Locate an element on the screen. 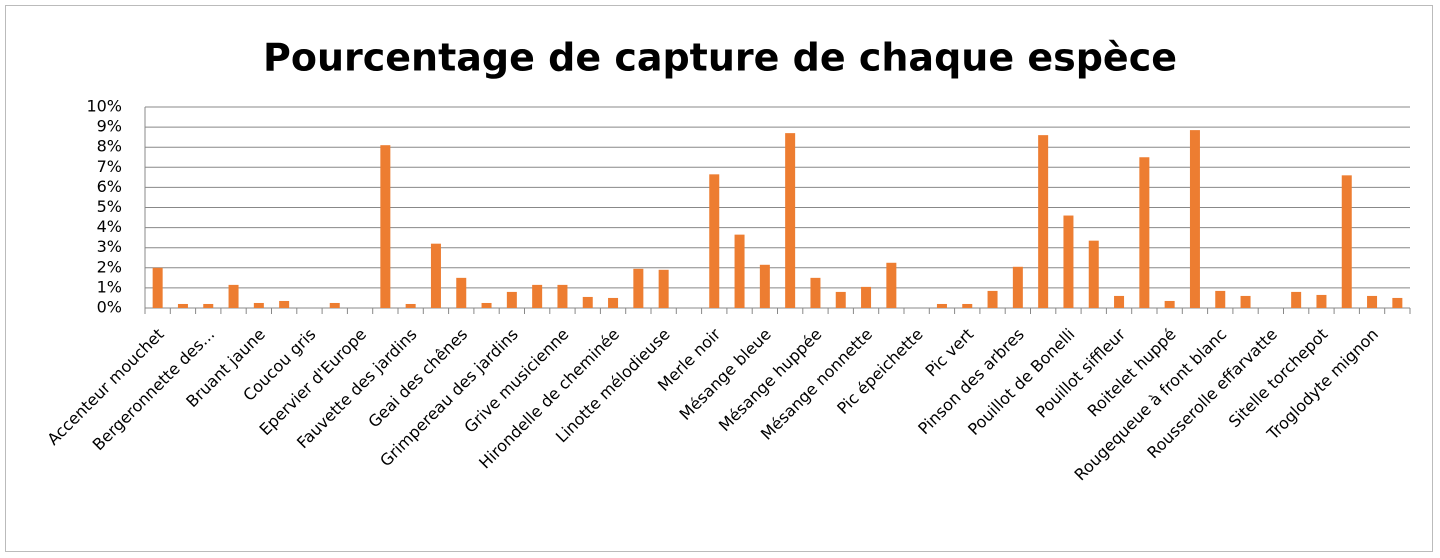 The image size is (1440, 558). y-tick-label: 6% is located at coordinates (109, 186).